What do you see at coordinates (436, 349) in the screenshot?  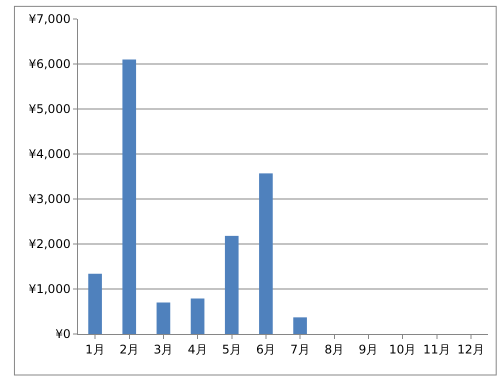 I see `x-tick-label: 11月` at bounding box center [436, 349].